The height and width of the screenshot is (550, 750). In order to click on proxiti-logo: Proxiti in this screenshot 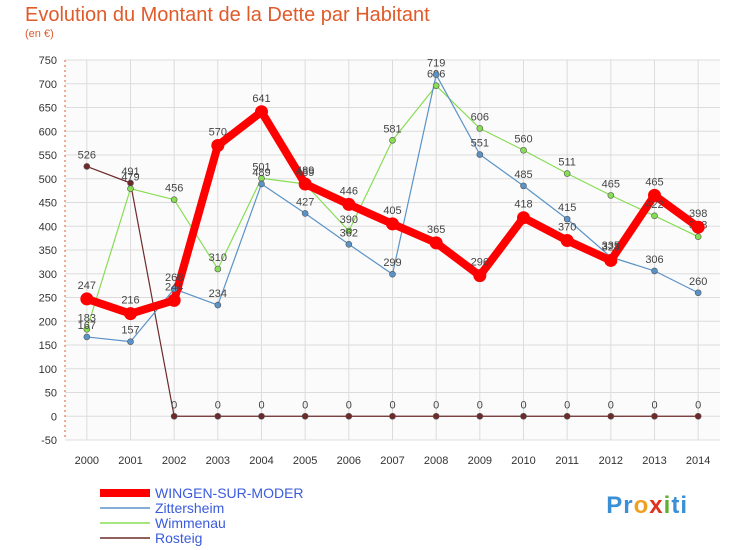, I will do `click(647, 506)`.